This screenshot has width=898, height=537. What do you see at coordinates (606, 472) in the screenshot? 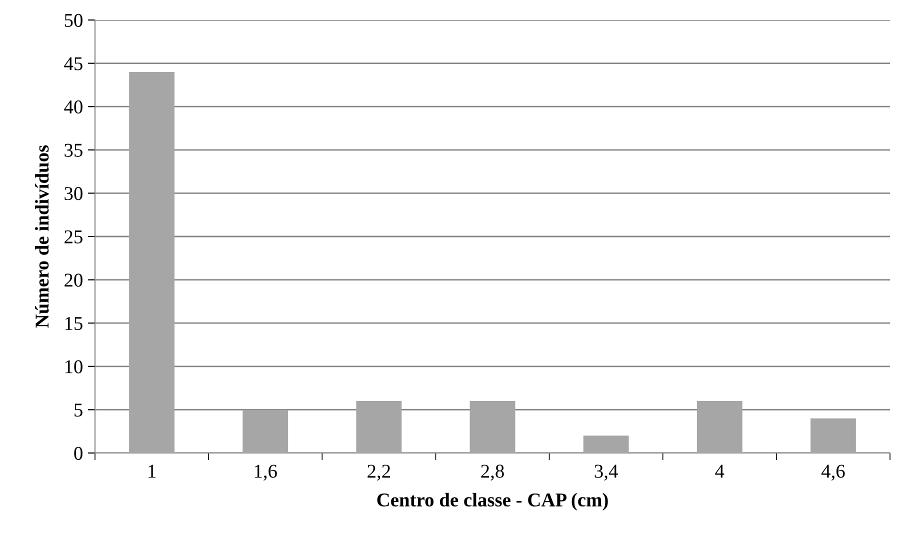
I see `x-tick-label: 3,4` at bounding box center [606, 472].